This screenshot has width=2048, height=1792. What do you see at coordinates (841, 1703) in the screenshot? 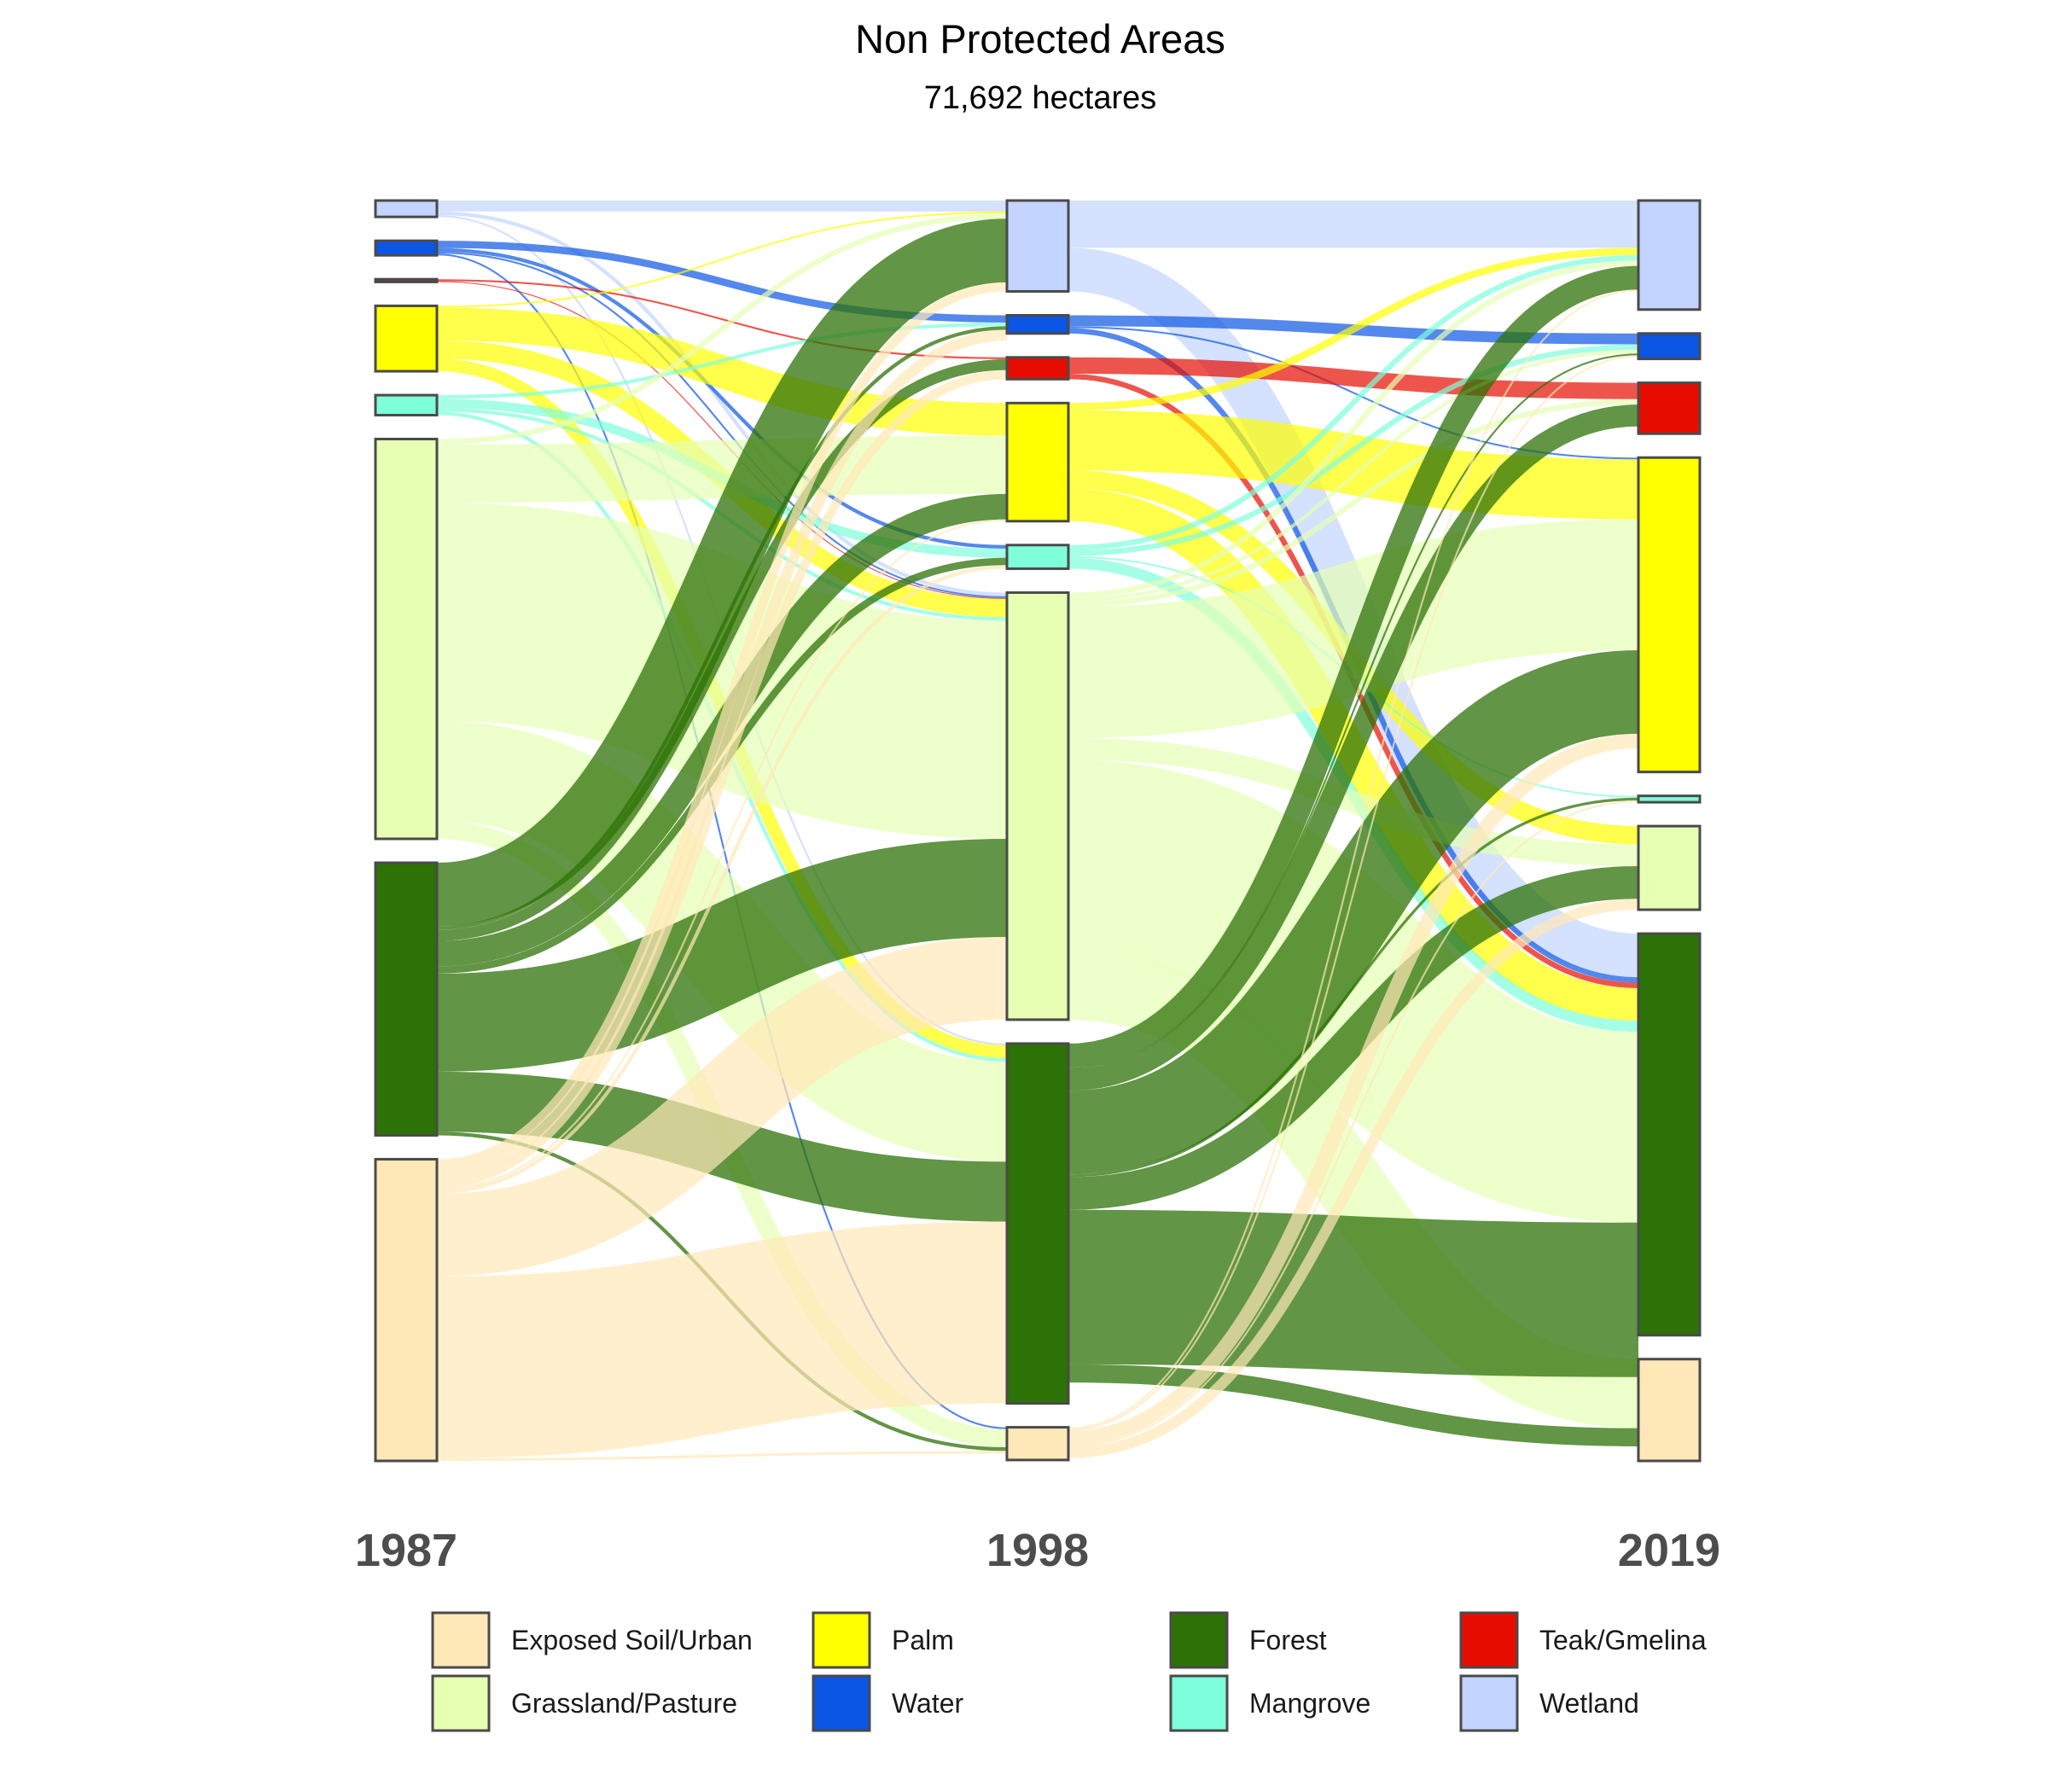
I see `legend-swatch-water` at bounding box center [841, 1703].